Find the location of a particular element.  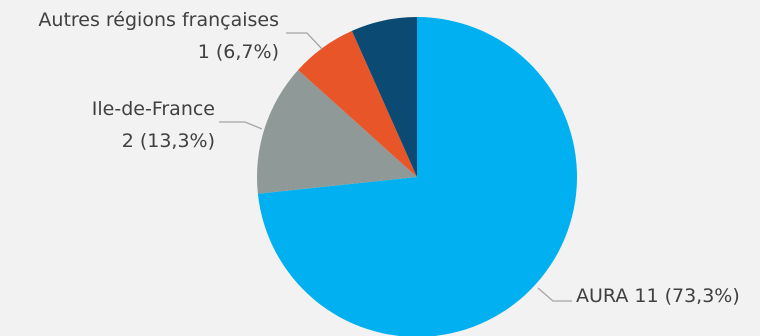

slice-label-1-line-1: 2 (13,3%) is located at coordinates (168, 141).